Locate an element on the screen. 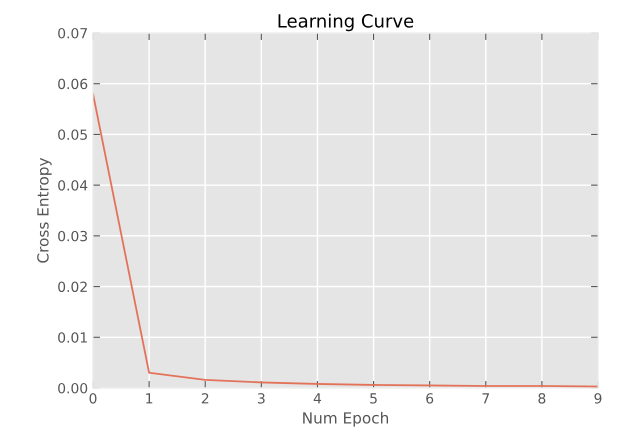  chart-title: Learning Curve is located at coordinates (346, 23).